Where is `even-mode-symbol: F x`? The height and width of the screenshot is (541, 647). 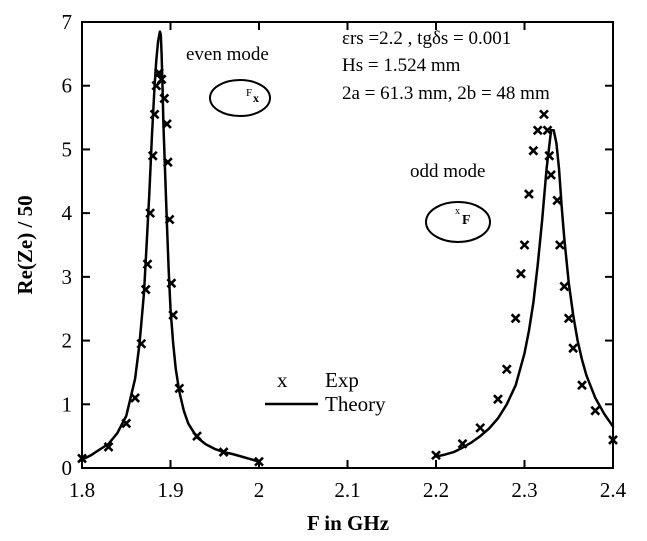
even-mode-symbol: F x is located at coordinates (240, 98).